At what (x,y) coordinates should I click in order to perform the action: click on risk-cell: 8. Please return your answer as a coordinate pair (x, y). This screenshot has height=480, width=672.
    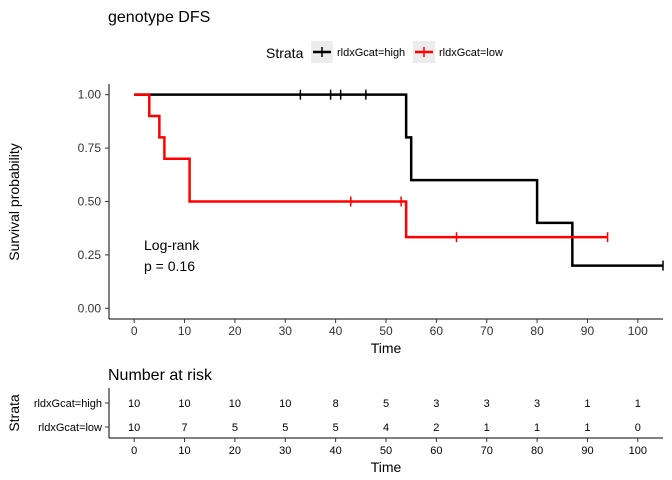
    Looking at the image, I should click on (336, 404).